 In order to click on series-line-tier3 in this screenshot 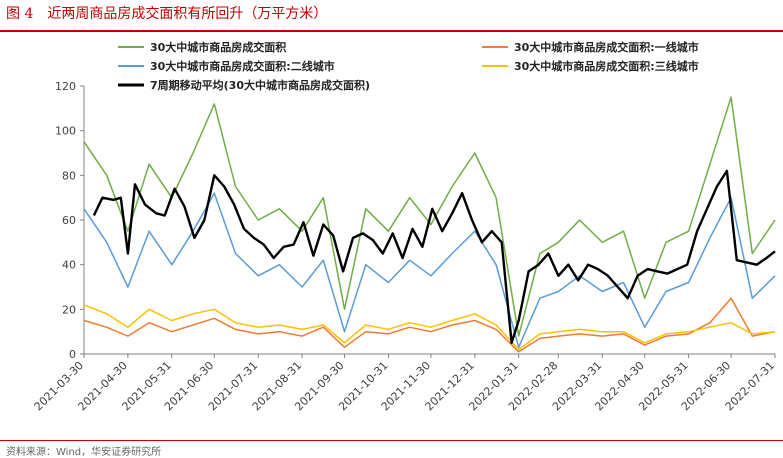, I will do `click(429, 327)`.